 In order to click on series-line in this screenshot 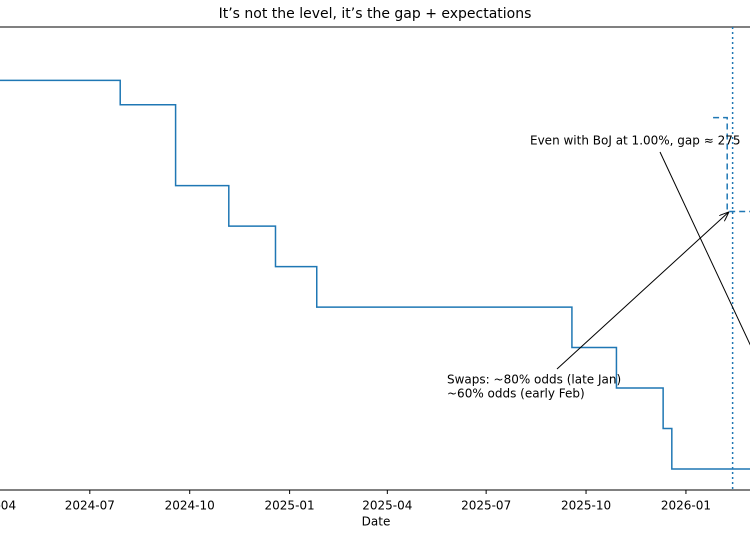, I will do `click(731, 164)`.